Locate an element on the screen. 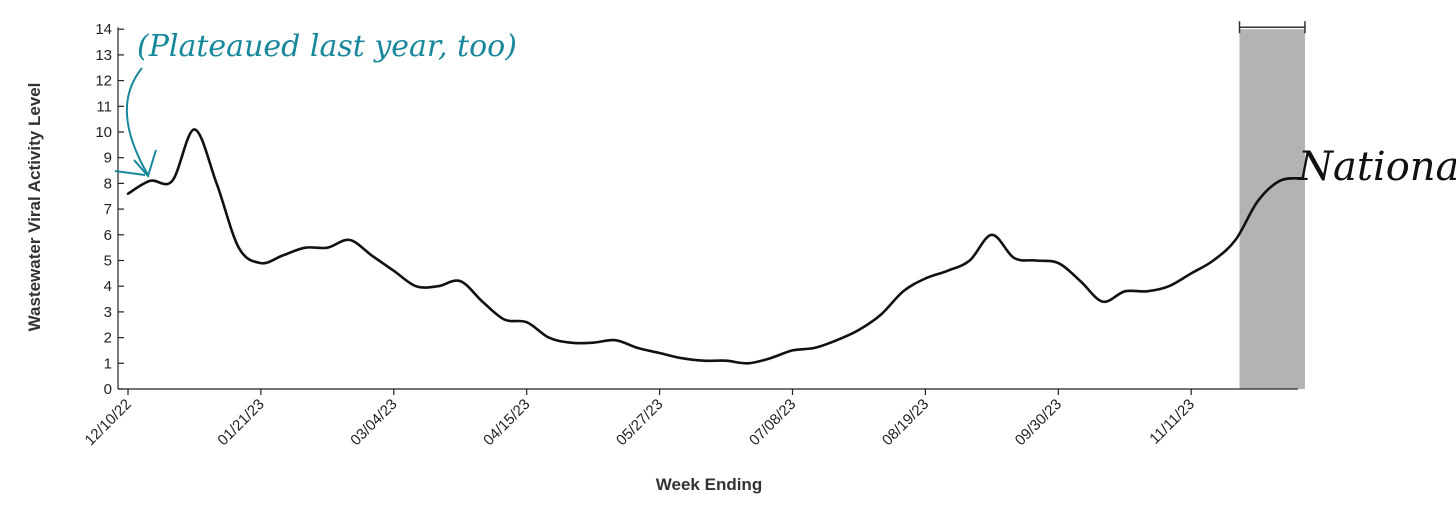 The height and width of the screenshot is (512, 1456). series-label-national: National is located at coordinates (1376, 167).